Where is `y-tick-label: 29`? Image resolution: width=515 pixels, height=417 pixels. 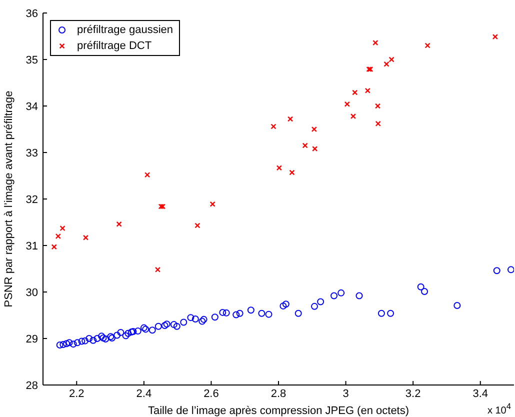 y-tick-label: 29 is located at coordinates (32, 339).